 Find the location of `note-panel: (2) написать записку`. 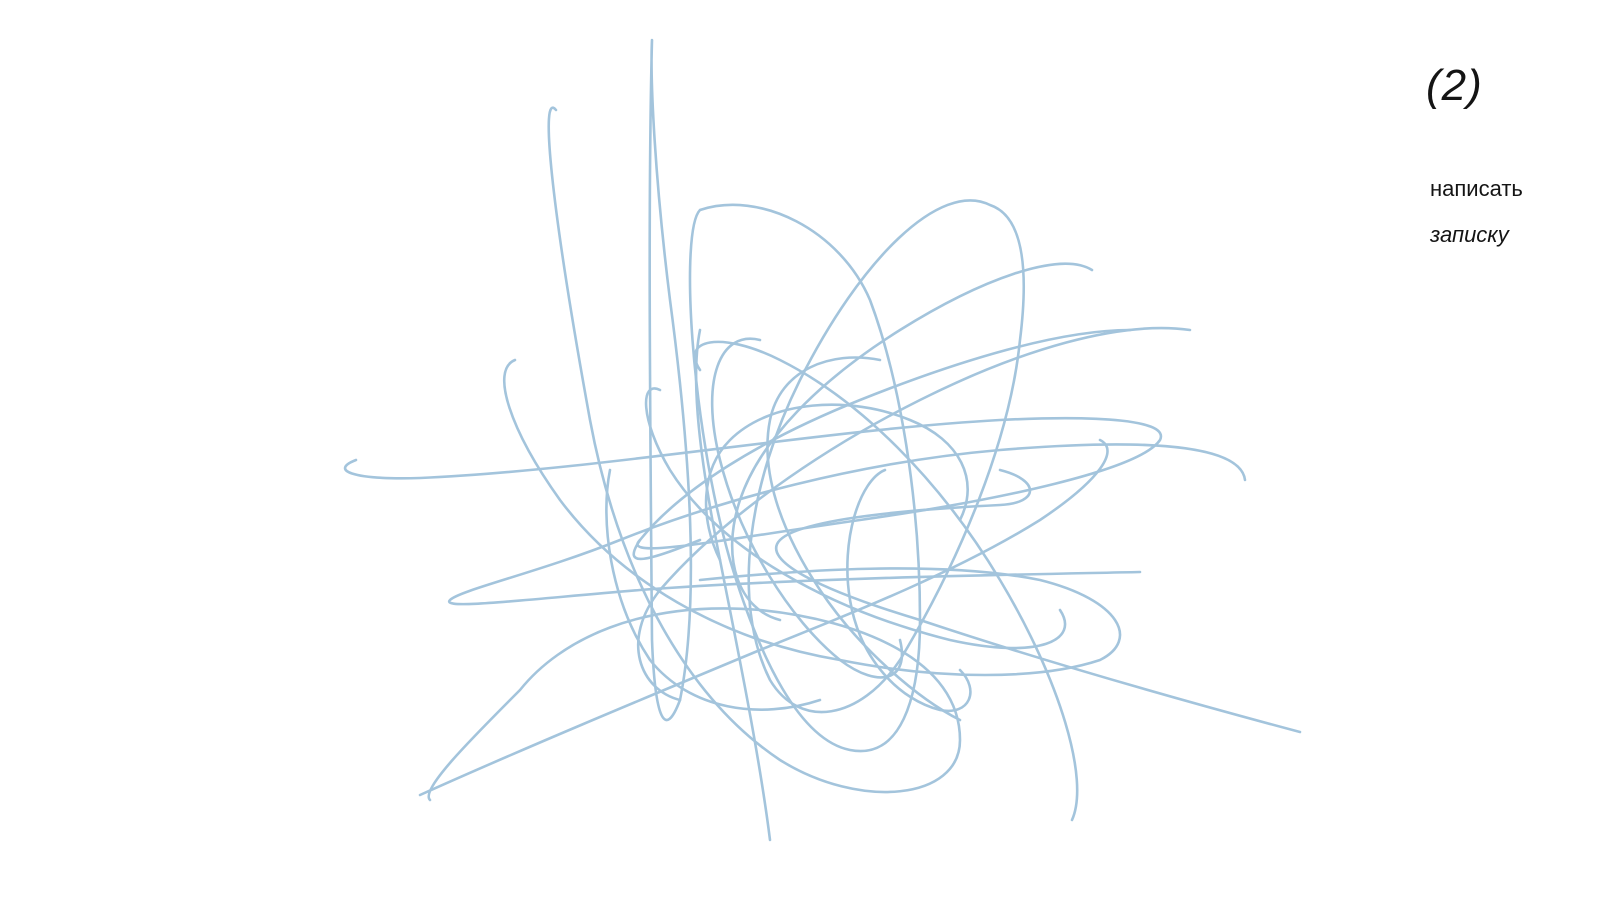

note-panel: (2) написать записку is located at coordinates (1508, 161).